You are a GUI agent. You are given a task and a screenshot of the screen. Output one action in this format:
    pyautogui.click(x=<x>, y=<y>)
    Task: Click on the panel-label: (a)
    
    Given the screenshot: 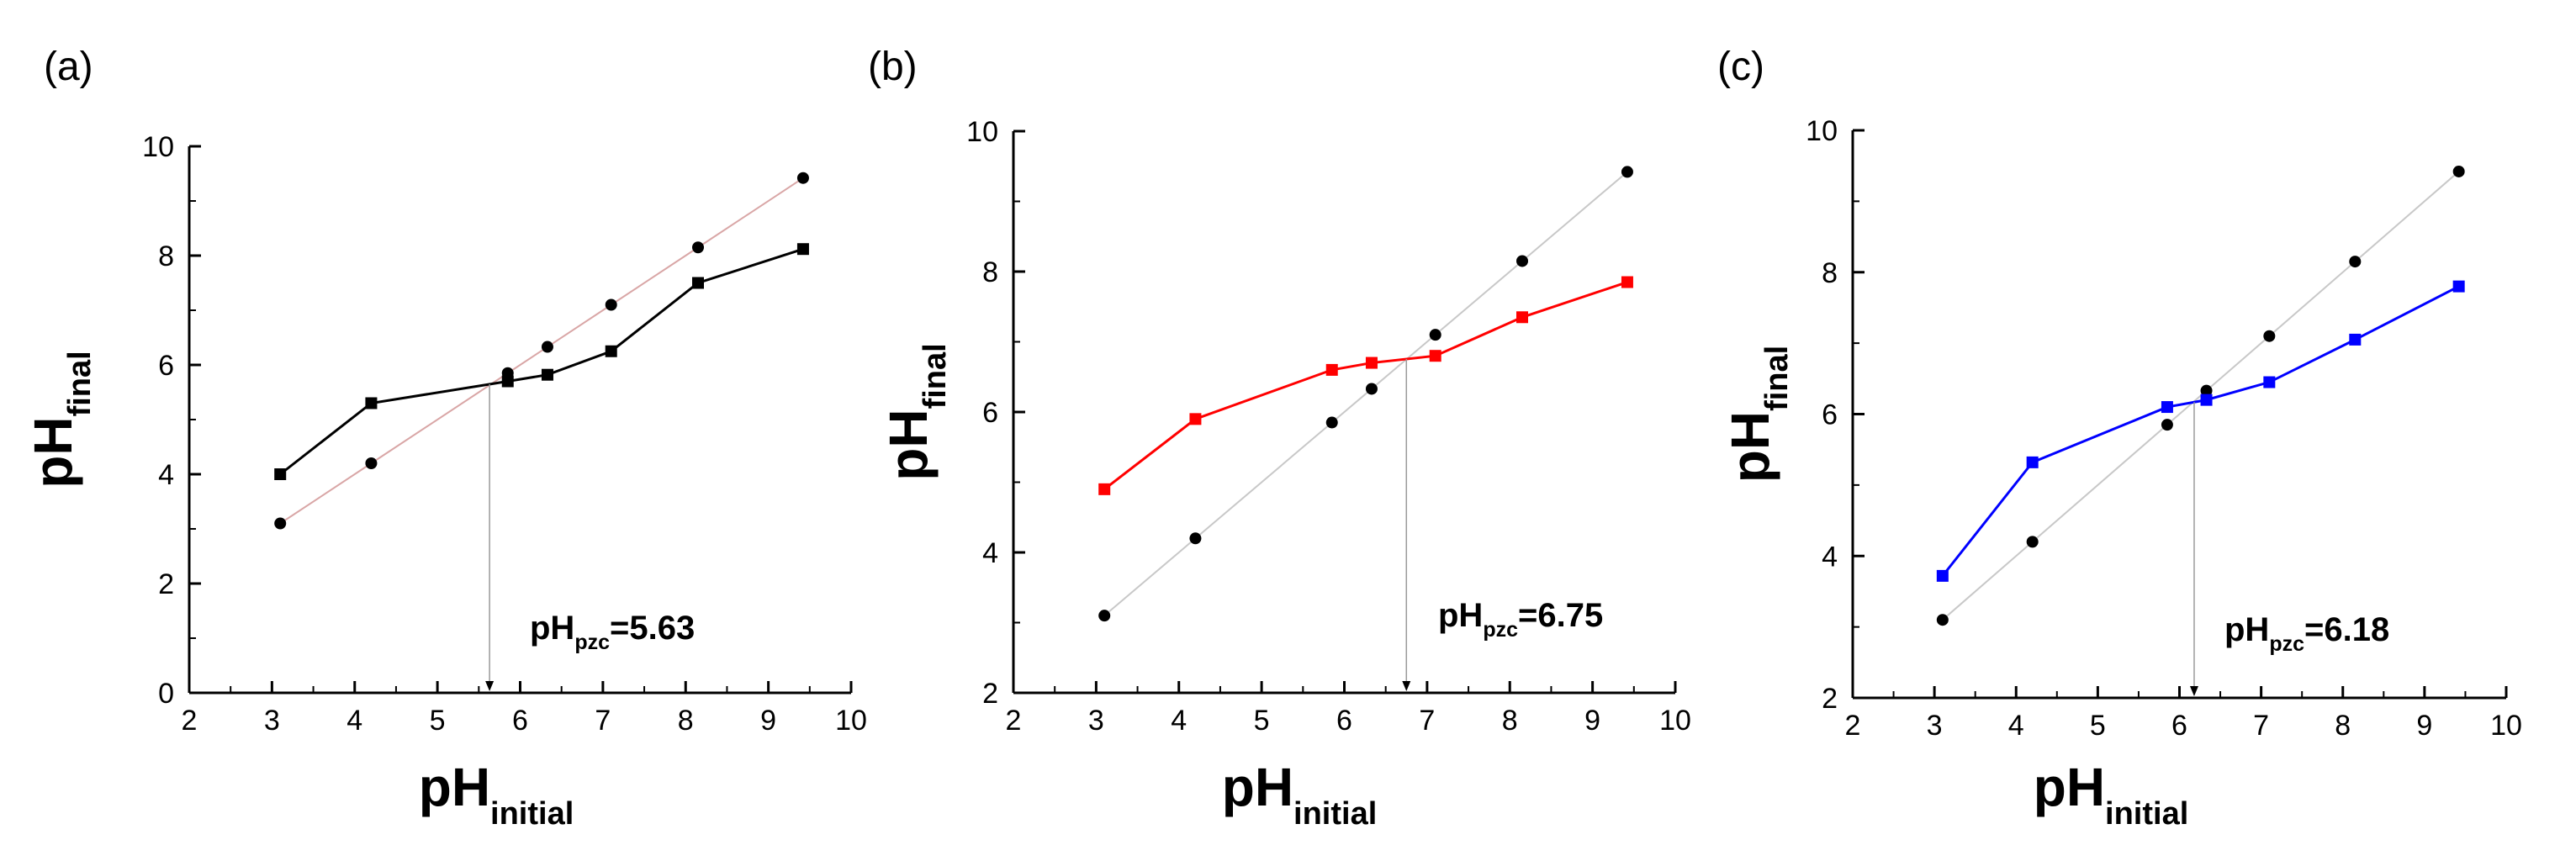 What is the action you would take?
    pyautogui.click(x=68, y=67)
    